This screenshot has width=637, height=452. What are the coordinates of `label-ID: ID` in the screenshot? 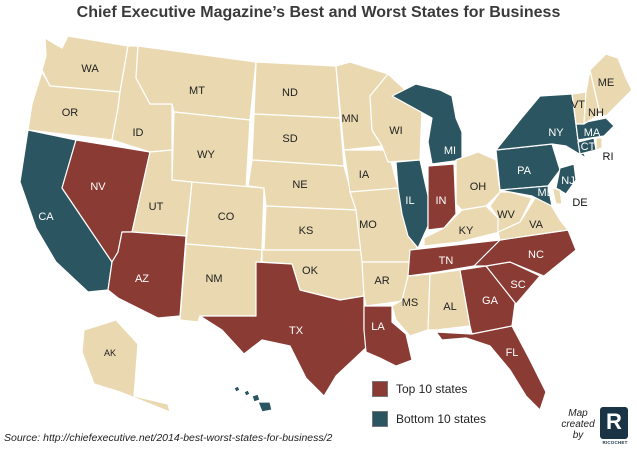 It's located at (138, 133).